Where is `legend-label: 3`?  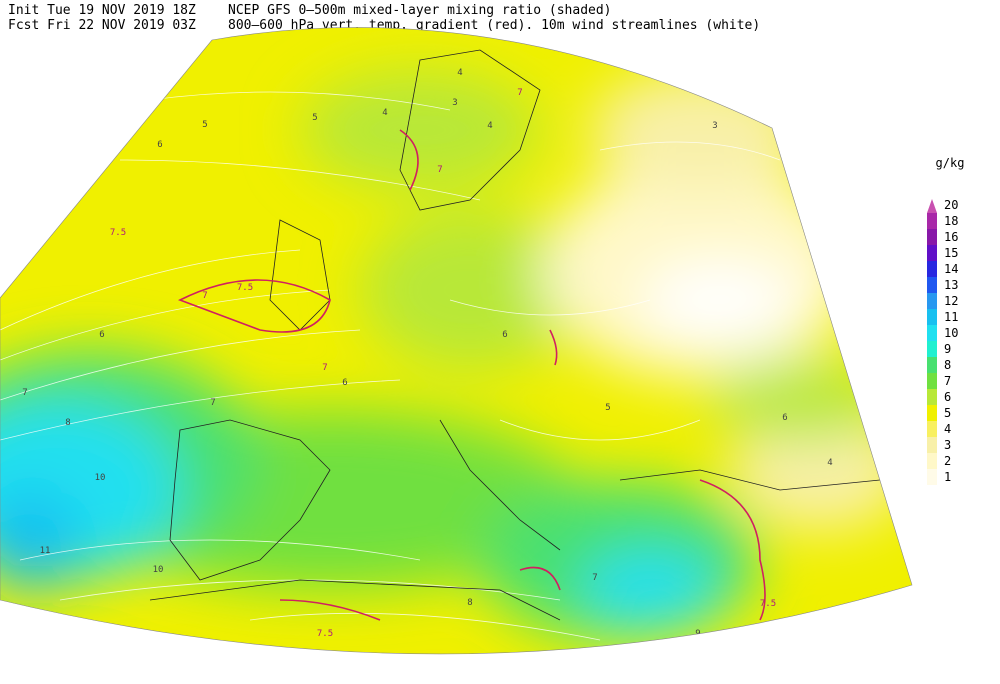 legend-label: 3 is located at coordinates (947, 445).